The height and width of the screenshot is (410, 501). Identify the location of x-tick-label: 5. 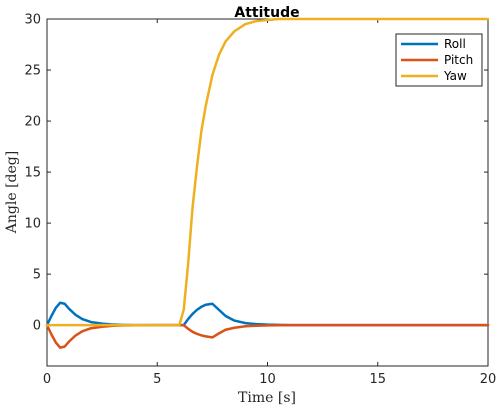
(157, 379).